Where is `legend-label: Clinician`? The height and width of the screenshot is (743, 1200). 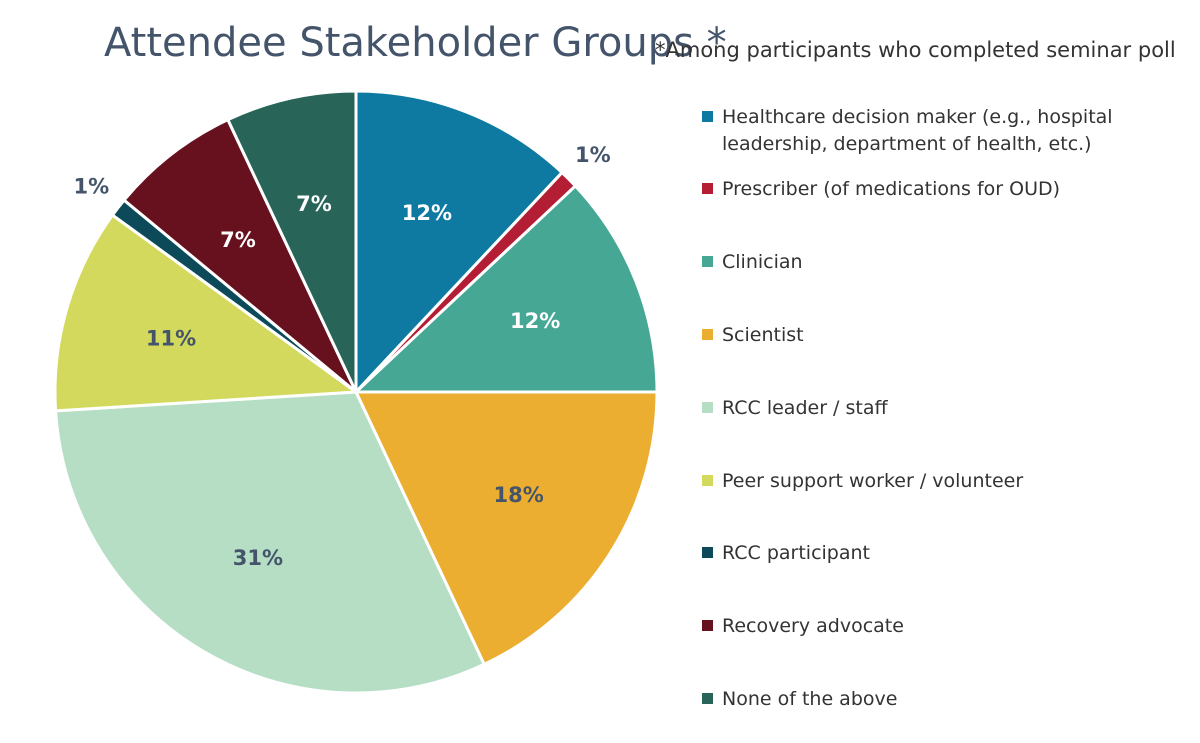
legend-label: Clinician is located at coordinates (762, 262).